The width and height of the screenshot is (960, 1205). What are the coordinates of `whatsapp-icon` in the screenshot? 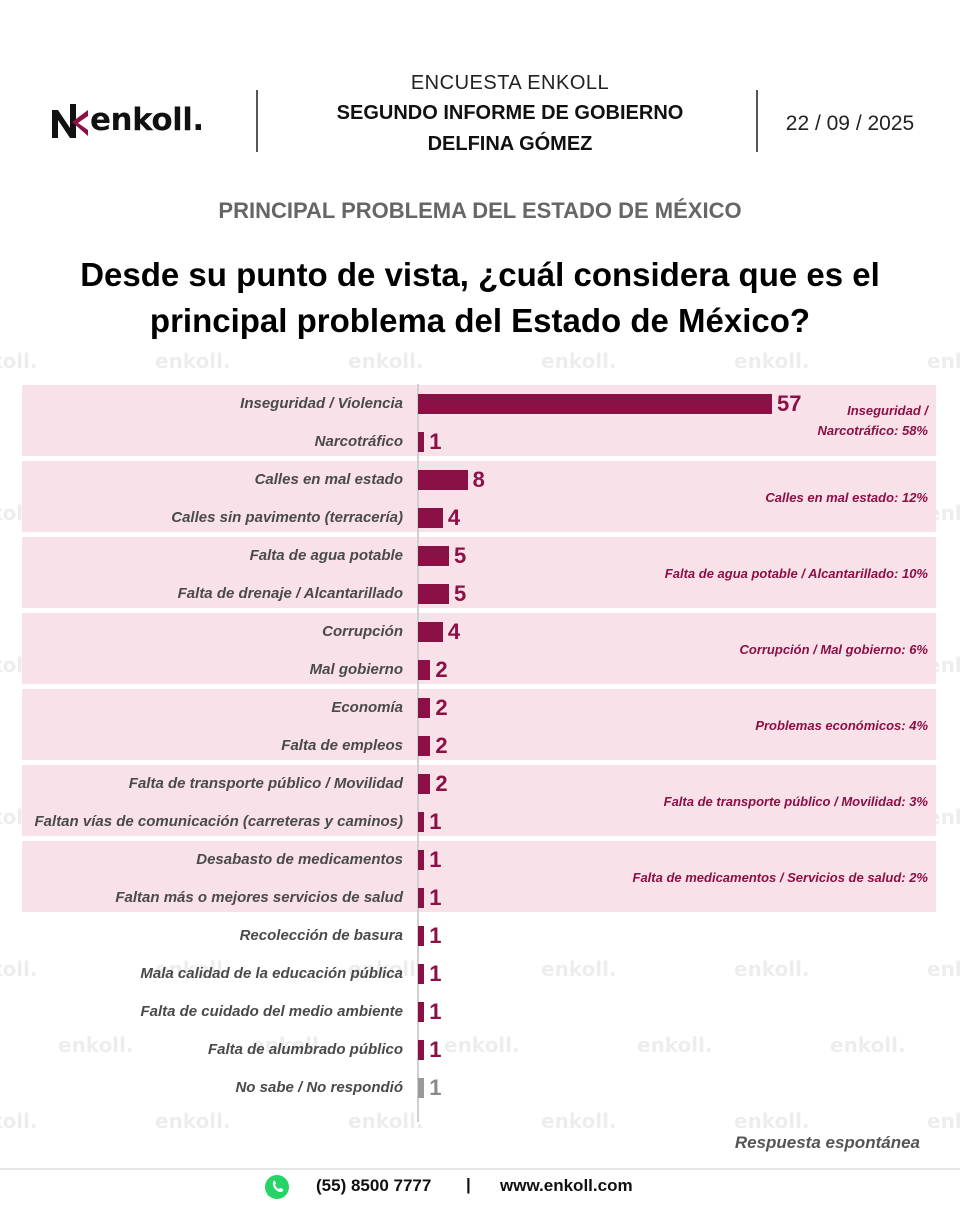 It's located at (277, 1187).